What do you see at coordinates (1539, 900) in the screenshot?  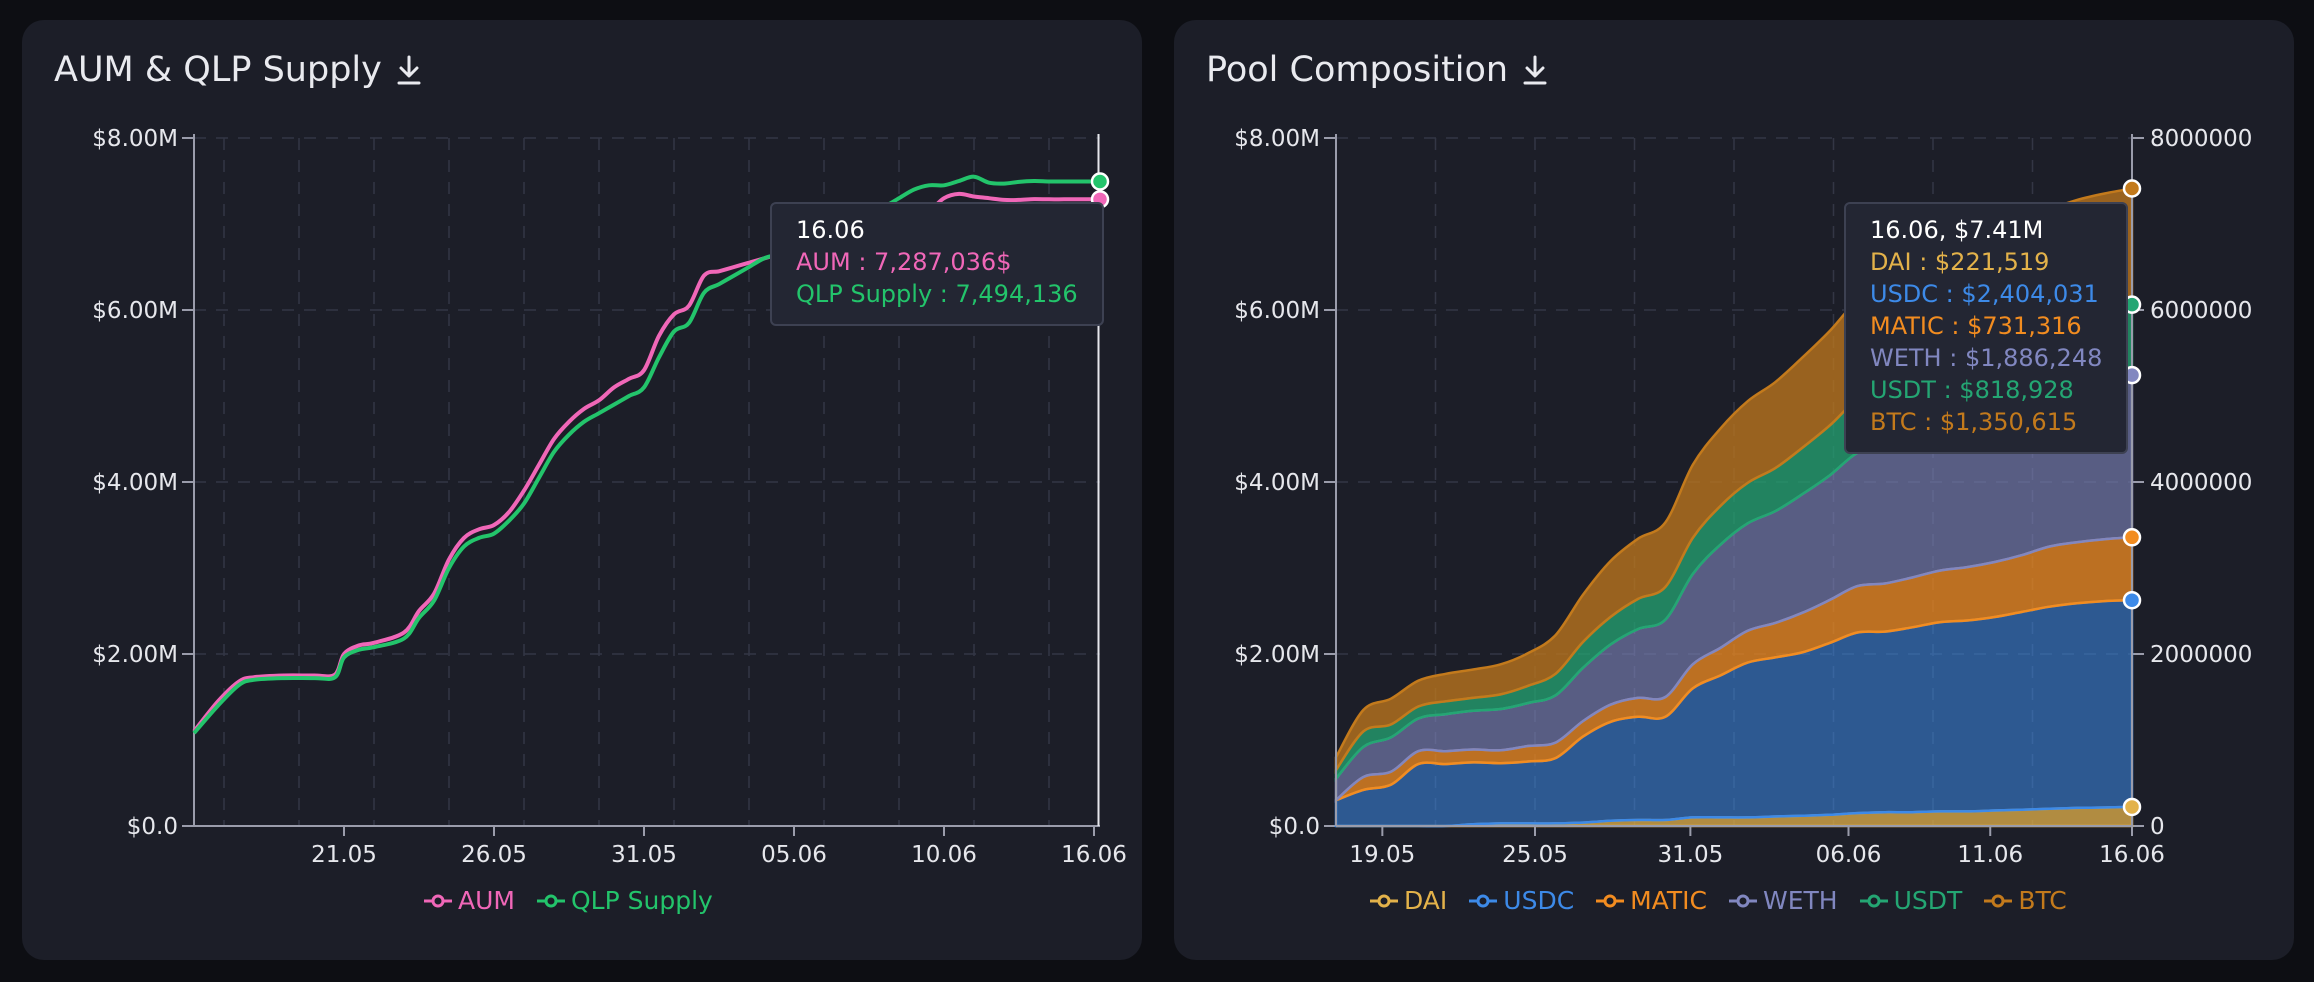 I see `legend-label: USDC` at bounding box center [1539, 900].